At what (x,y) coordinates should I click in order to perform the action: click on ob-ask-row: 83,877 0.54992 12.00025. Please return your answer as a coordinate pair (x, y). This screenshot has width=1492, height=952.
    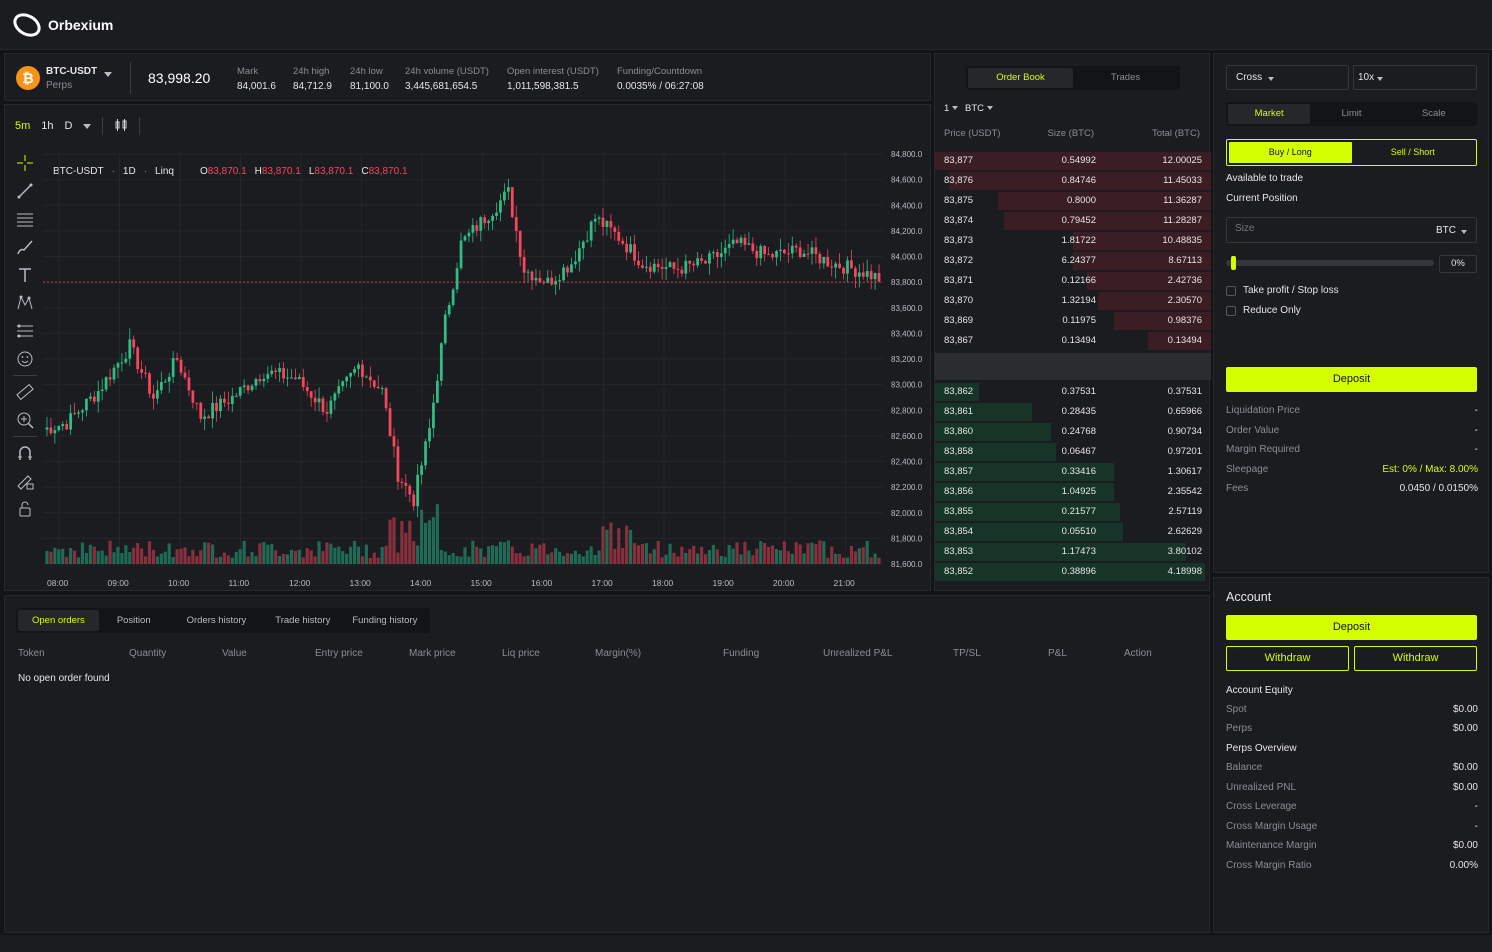
    Looking at the image, I should click on (1073, 161).